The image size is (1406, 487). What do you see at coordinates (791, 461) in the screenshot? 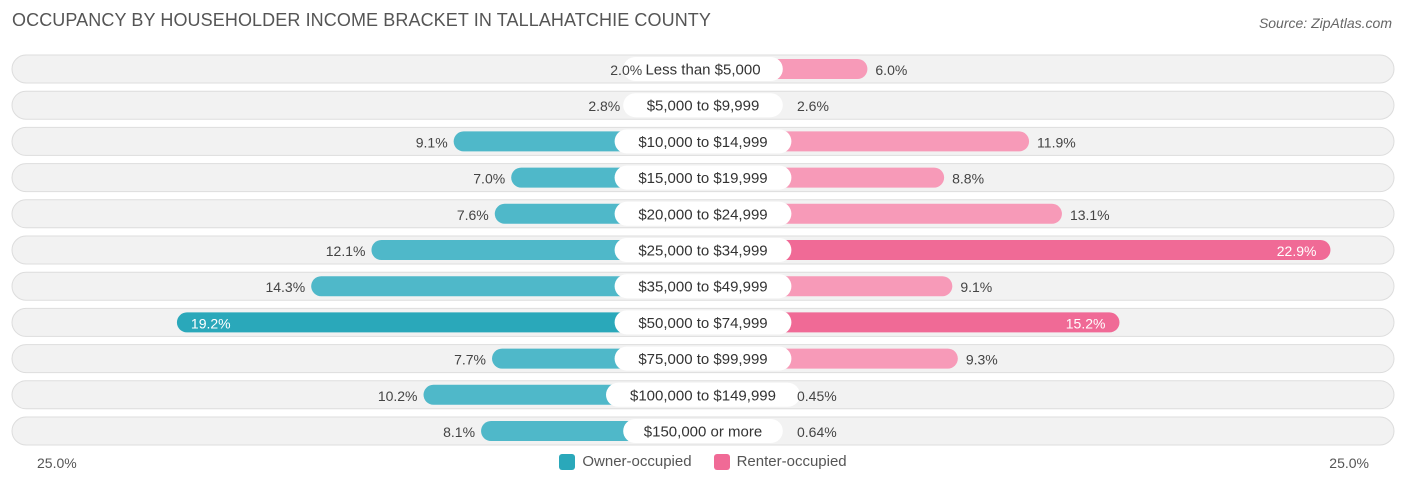
I see `legend-renter-label: Renter-occupied` at bounding box center [791, 461].